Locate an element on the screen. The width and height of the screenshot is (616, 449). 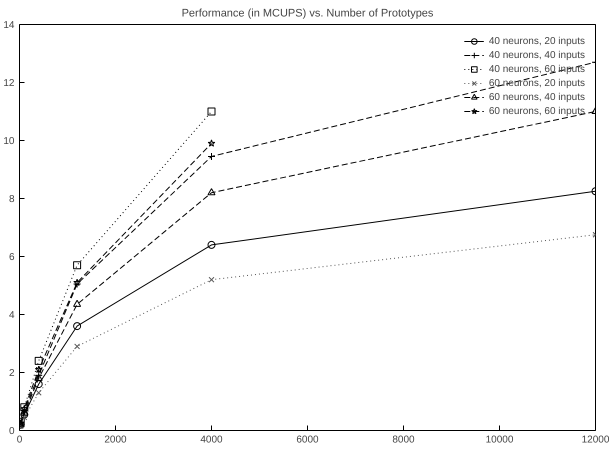
legend-label: 40 neurons, 40 inputs is located at coordinates (536, 55).